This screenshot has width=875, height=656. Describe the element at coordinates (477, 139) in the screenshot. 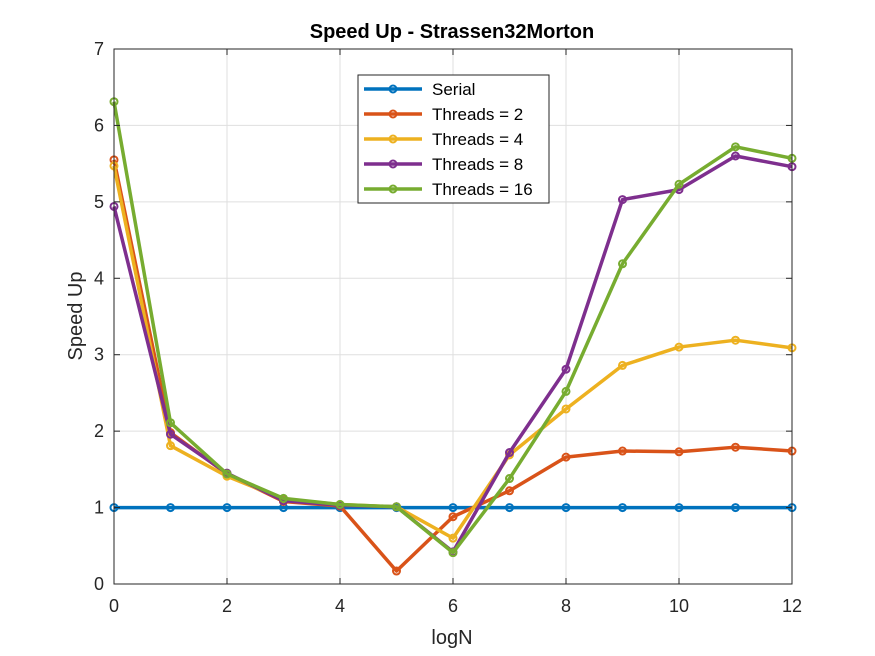

I see `legend-label: Threads = 4` at that location.